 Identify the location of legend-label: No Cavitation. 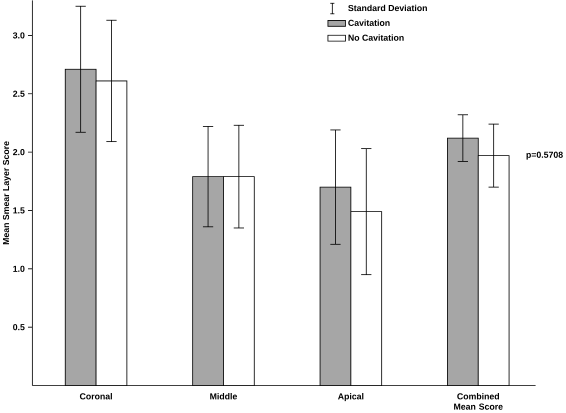
(376, 37).